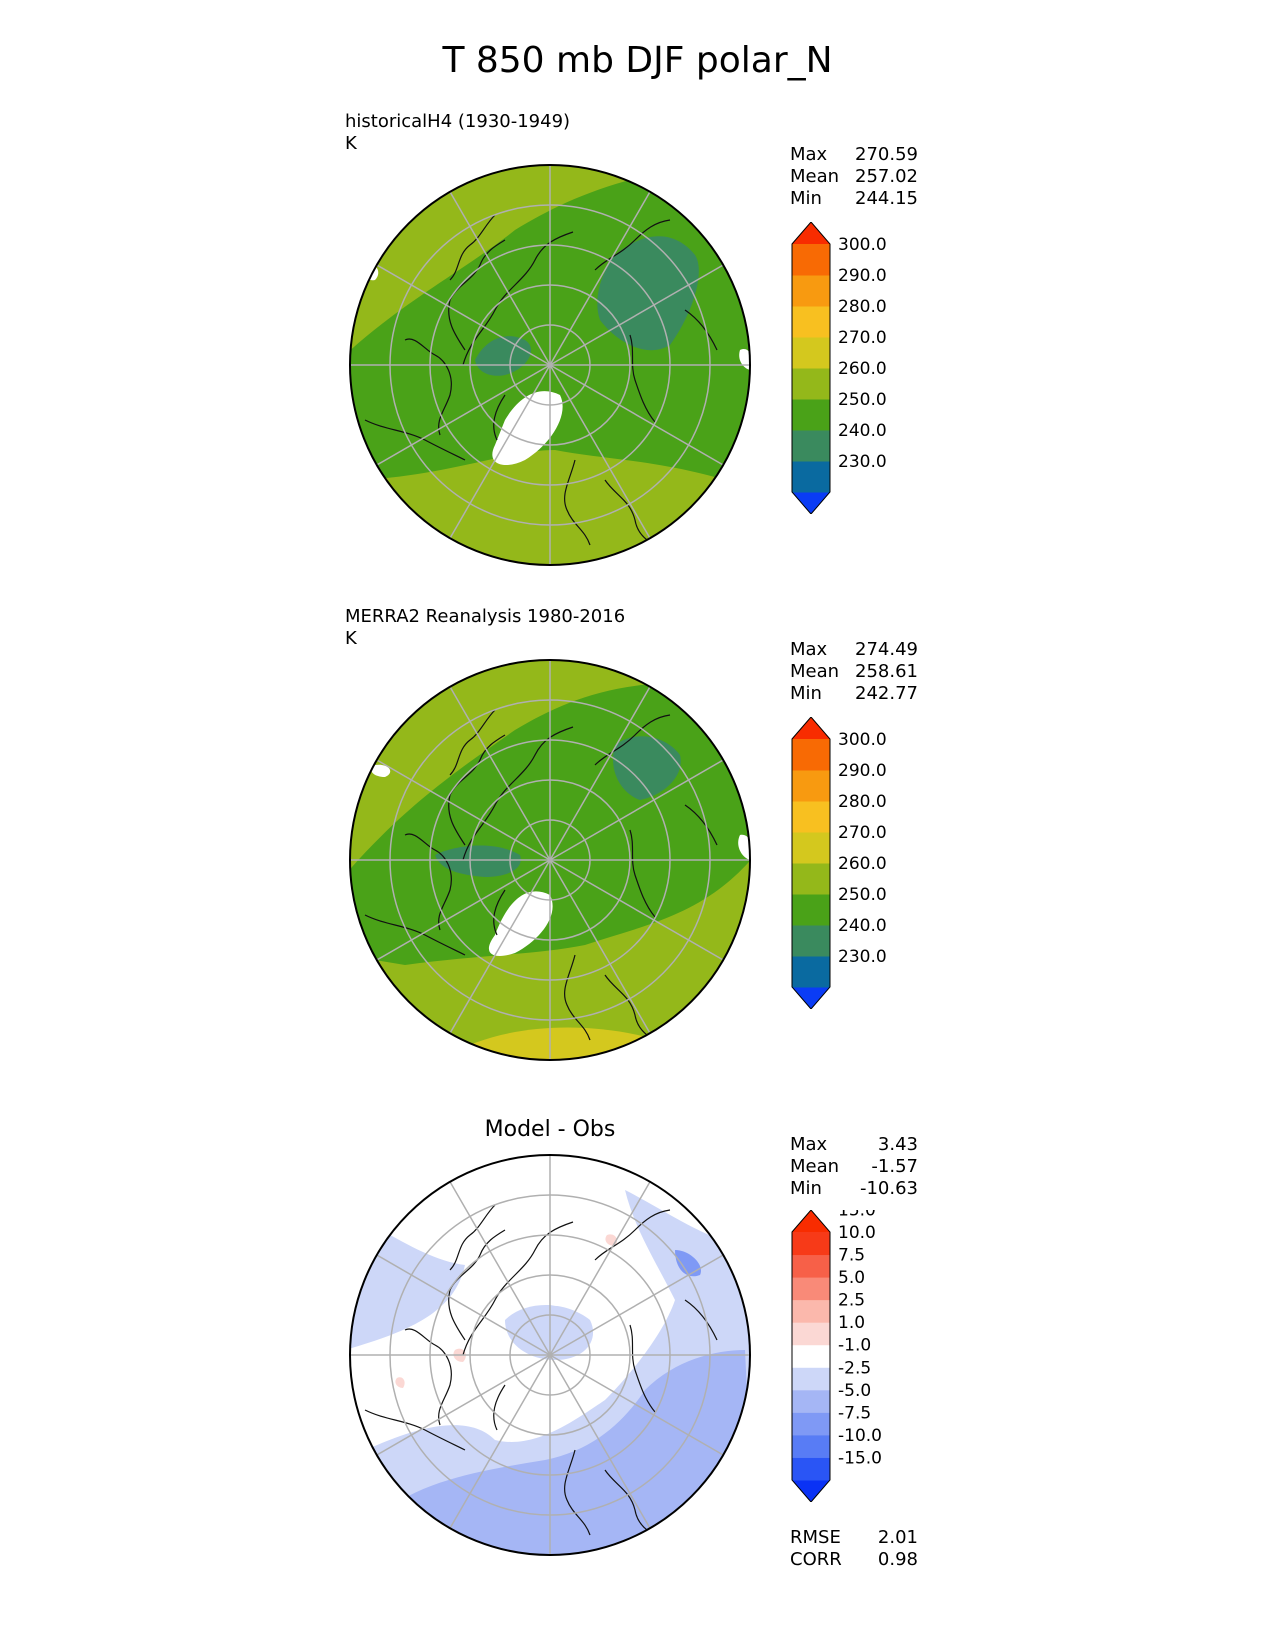 Image resolution: width=1275 pixels, height=1650 pixels. I want to click on stat-max-label: Max, so click(809, 649).